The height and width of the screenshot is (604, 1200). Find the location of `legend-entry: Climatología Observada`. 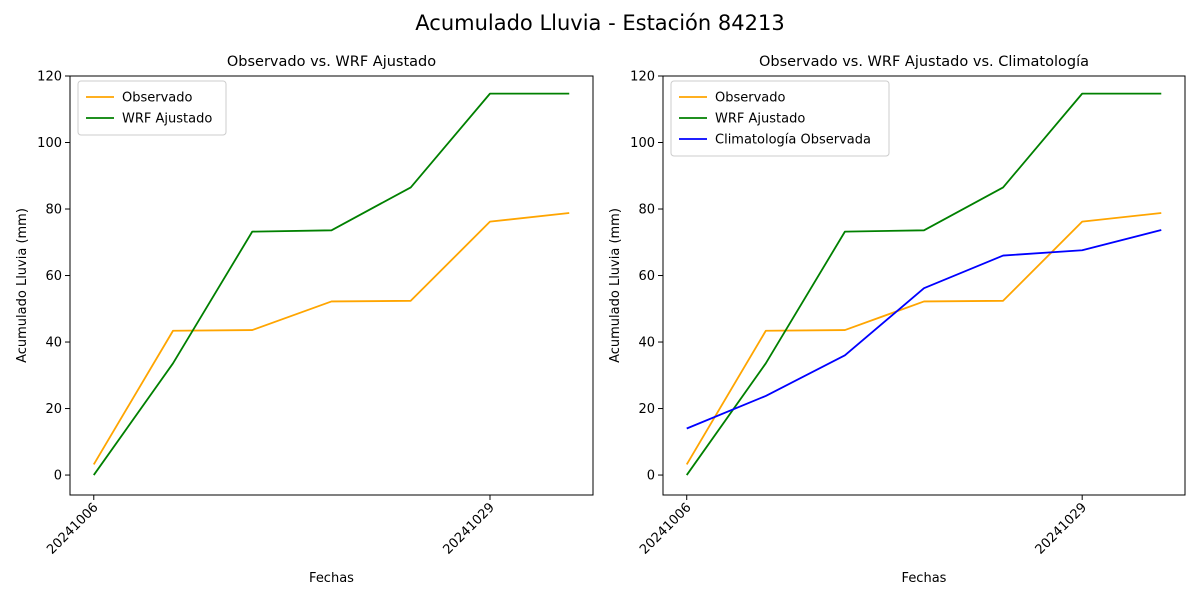

legend-entry: Climatología Observada is located at coordinates (793, 140).